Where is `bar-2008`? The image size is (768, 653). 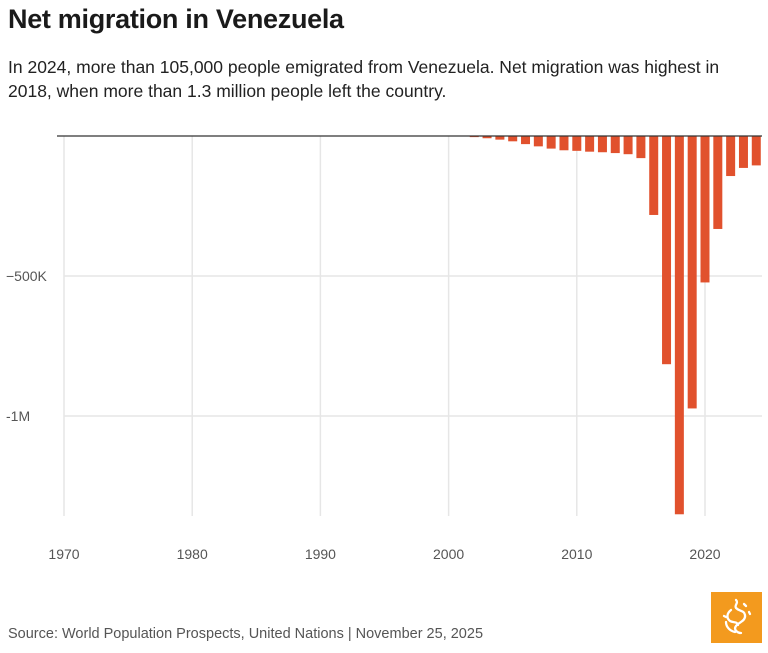 bar-2008 is located at coordinates (551, 142).